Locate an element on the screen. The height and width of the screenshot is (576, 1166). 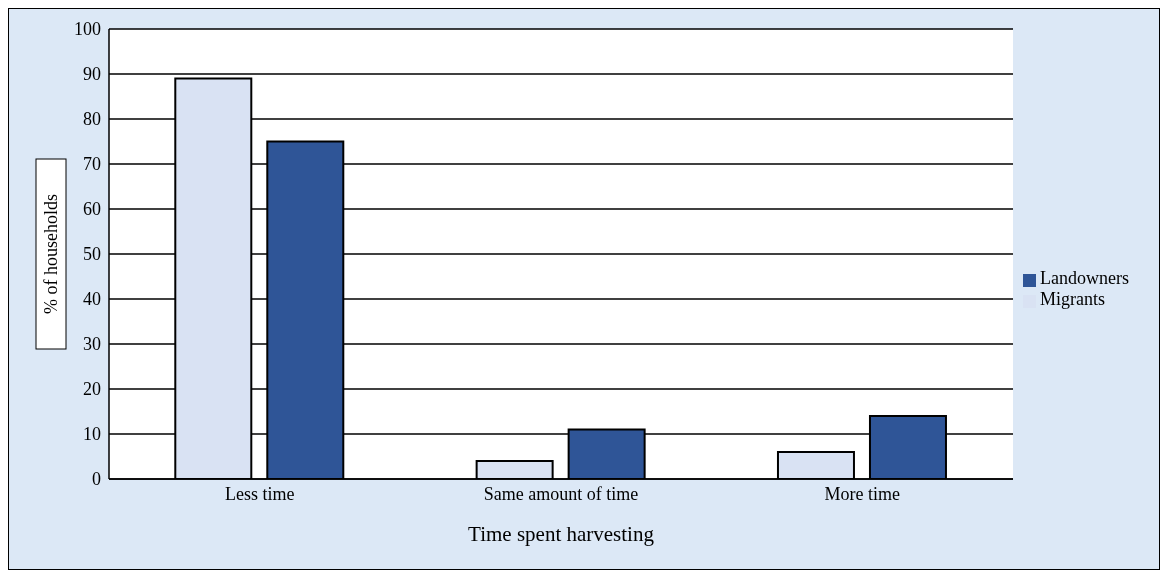
y-tick-label: 20 is located at coordinates (92, 389).